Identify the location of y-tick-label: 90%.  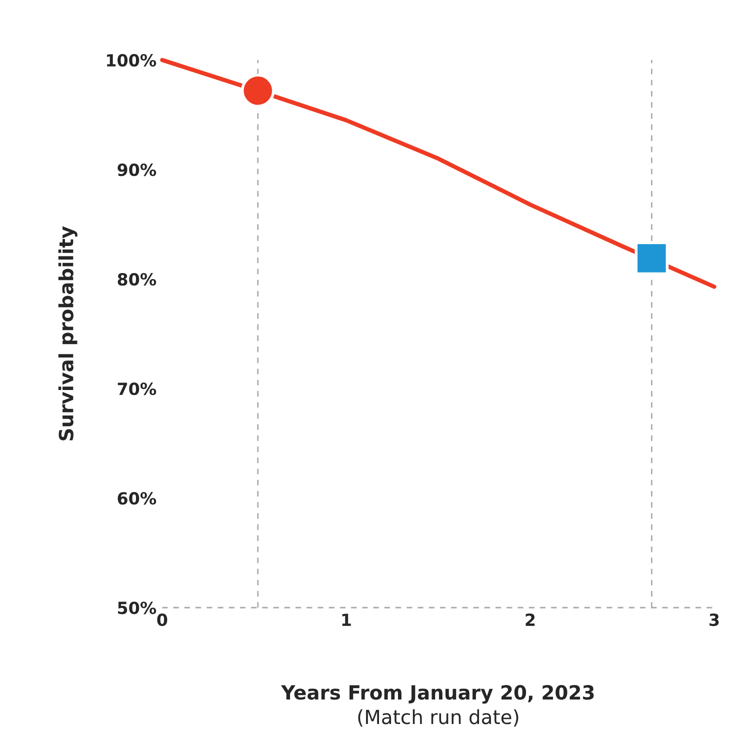
(137, 170).